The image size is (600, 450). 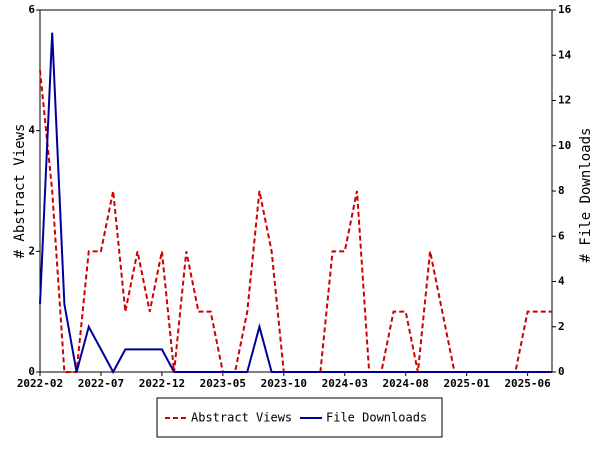 I want to click on x-tick-label: 2024-03, so click(x=345, y=383).